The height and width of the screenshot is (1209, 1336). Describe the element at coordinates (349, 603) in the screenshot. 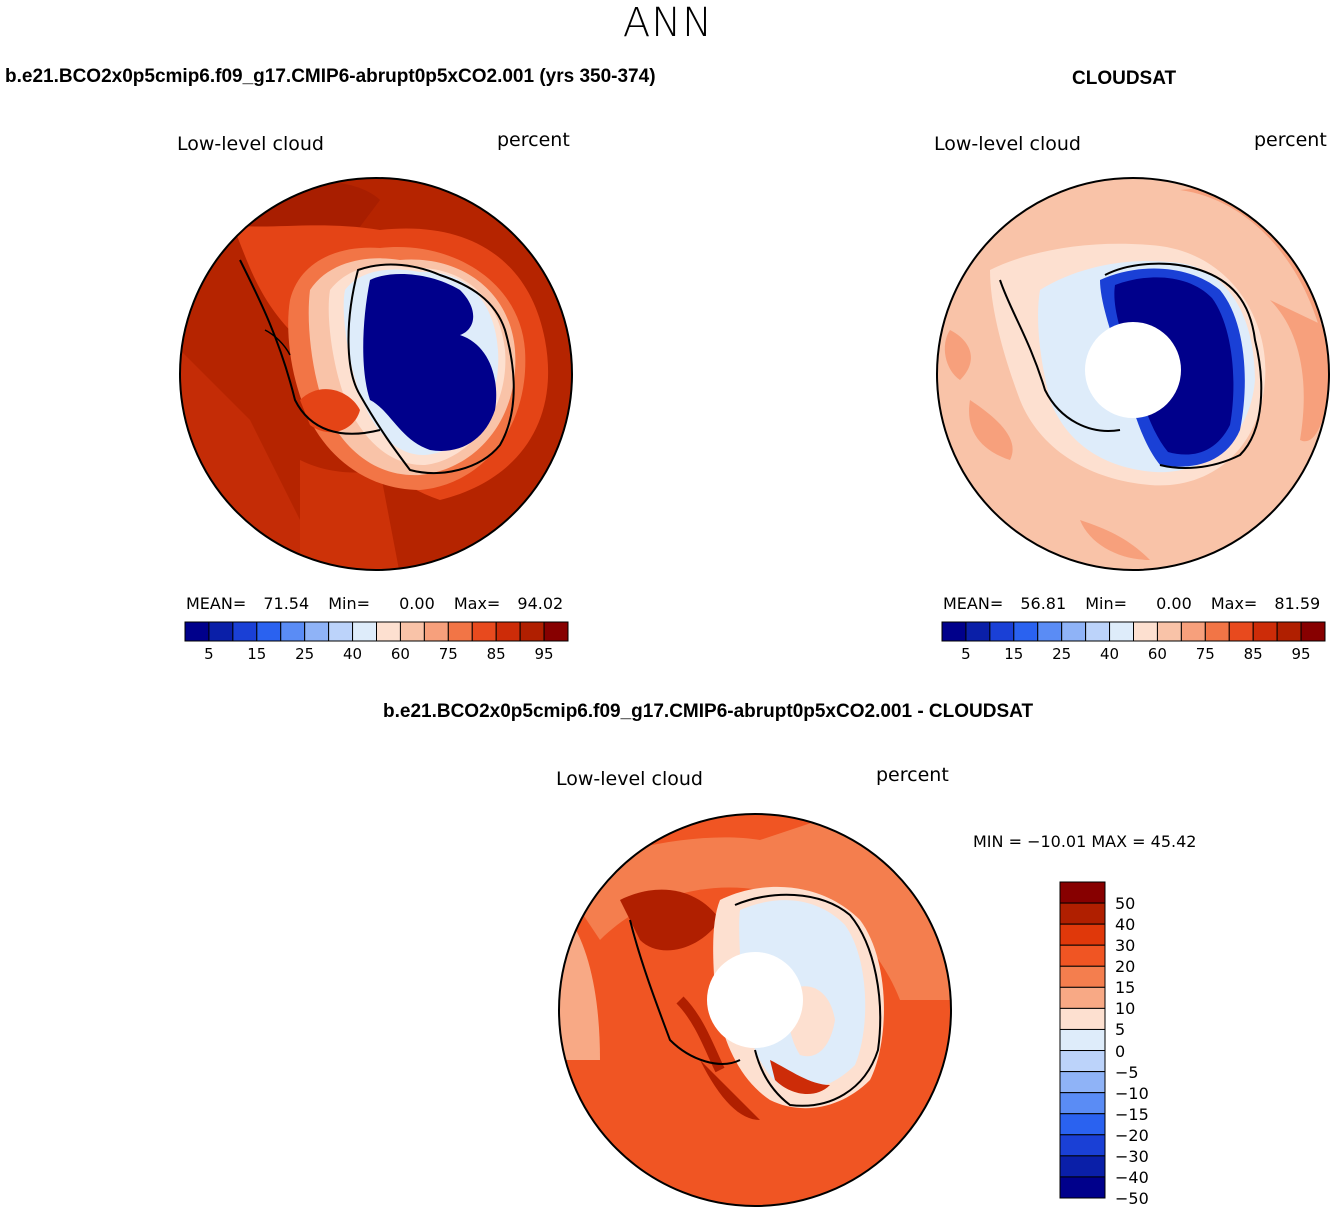

I see `model-min-label: Min=` at that location.